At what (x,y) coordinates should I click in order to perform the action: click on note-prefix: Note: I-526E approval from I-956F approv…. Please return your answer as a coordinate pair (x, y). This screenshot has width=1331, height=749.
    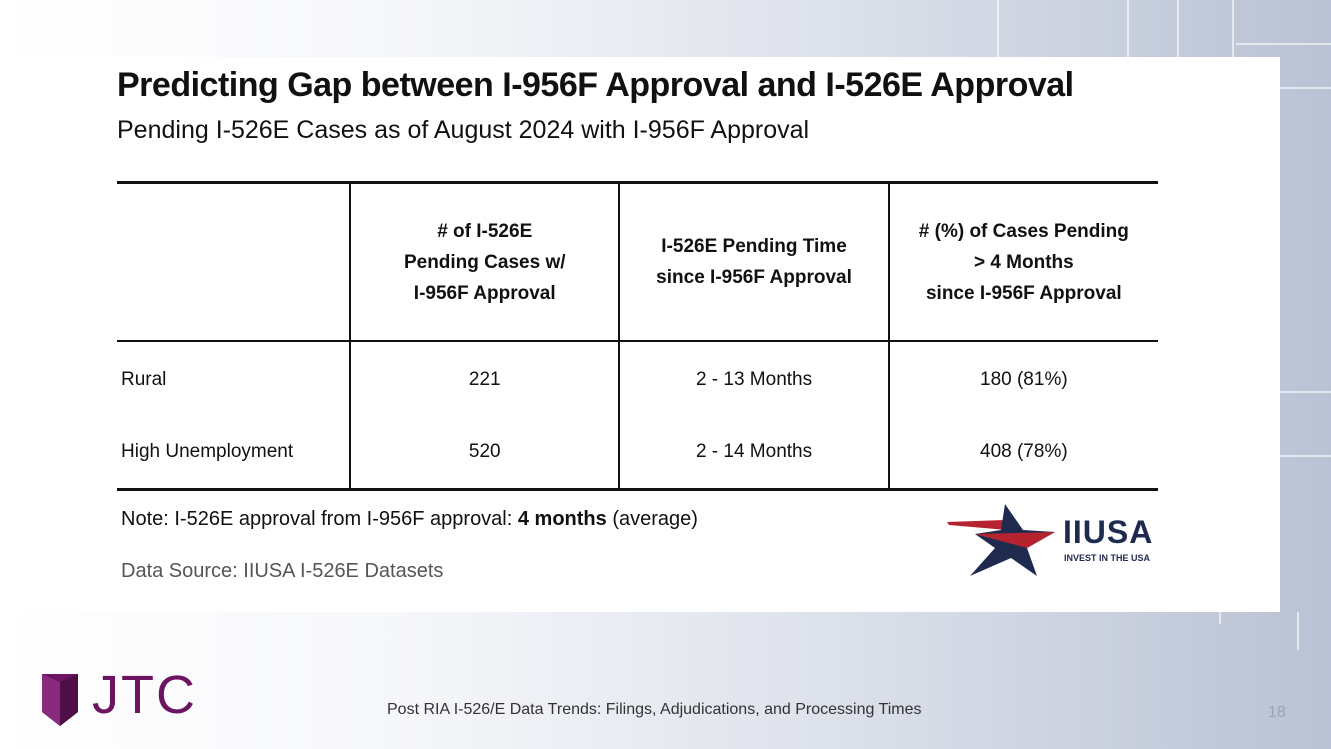
    Looking at the image, I should click on (319, 519).